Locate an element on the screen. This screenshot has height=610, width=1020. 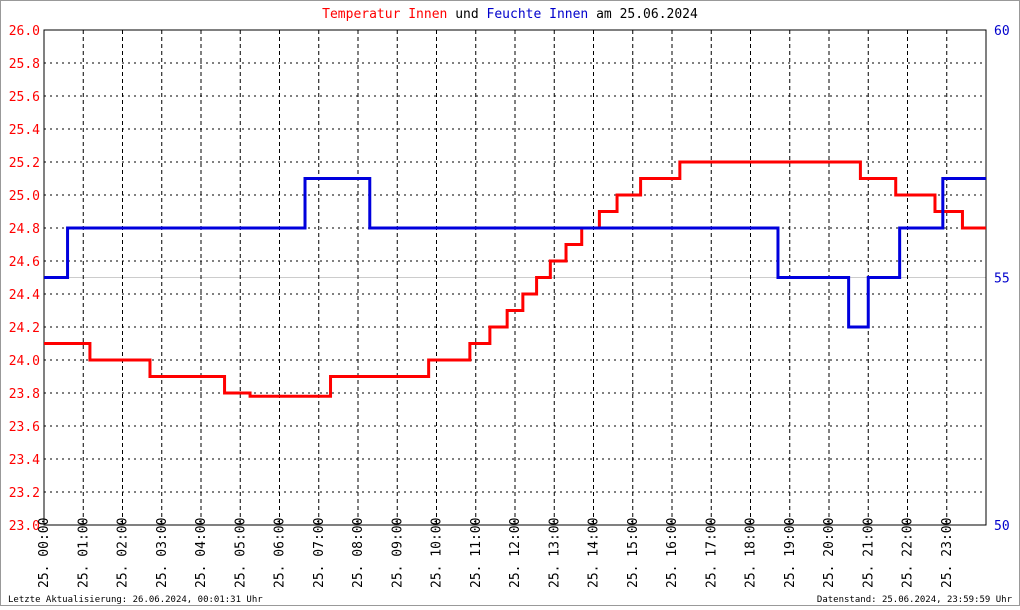
y-tick-label: 26.0 is located at coordinates (24, 31).